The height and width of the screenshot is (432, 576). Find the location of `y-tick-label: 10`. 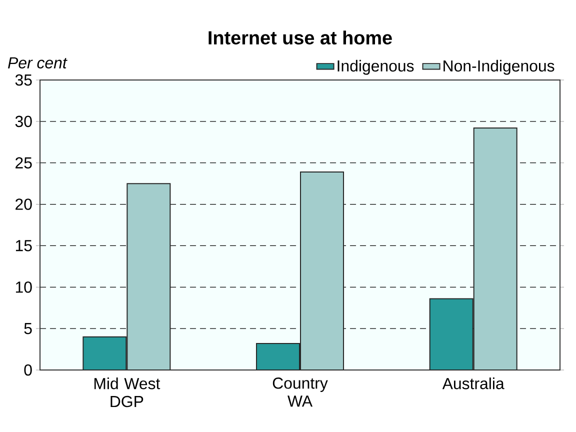

y-tick-label: 10 is located at coordinates (24, 287).